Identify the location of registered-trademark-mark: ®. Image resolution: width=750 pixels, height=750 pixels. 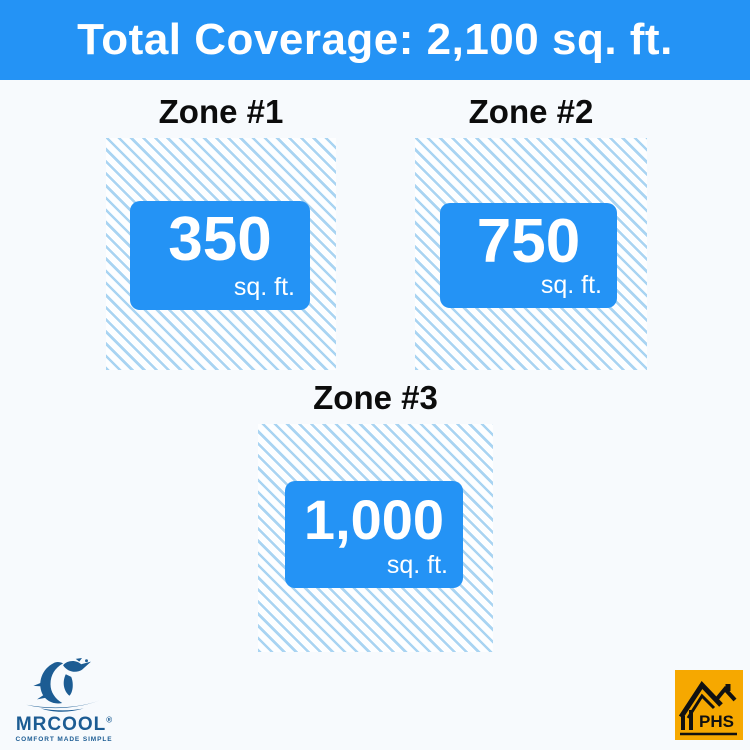
(109, 720).